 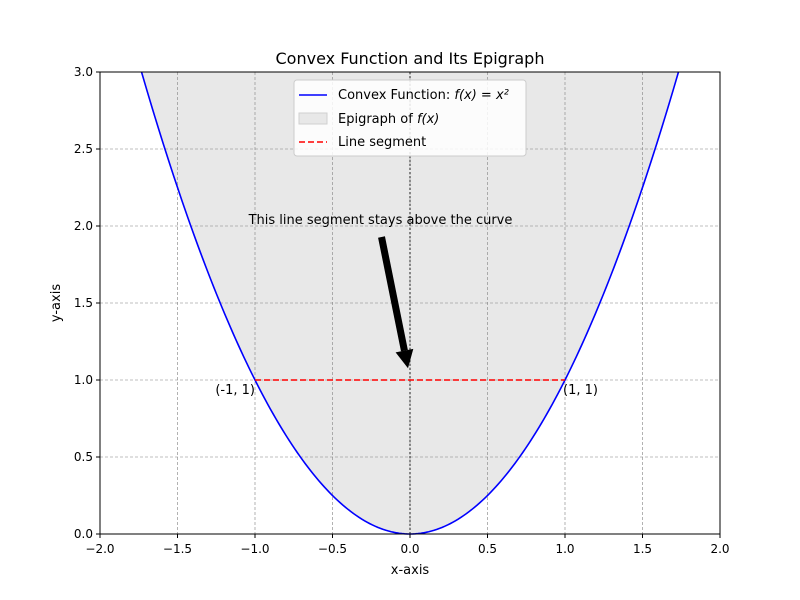 I want to click on legend-entry-segment: Line segment, so click(x=382, y=142).